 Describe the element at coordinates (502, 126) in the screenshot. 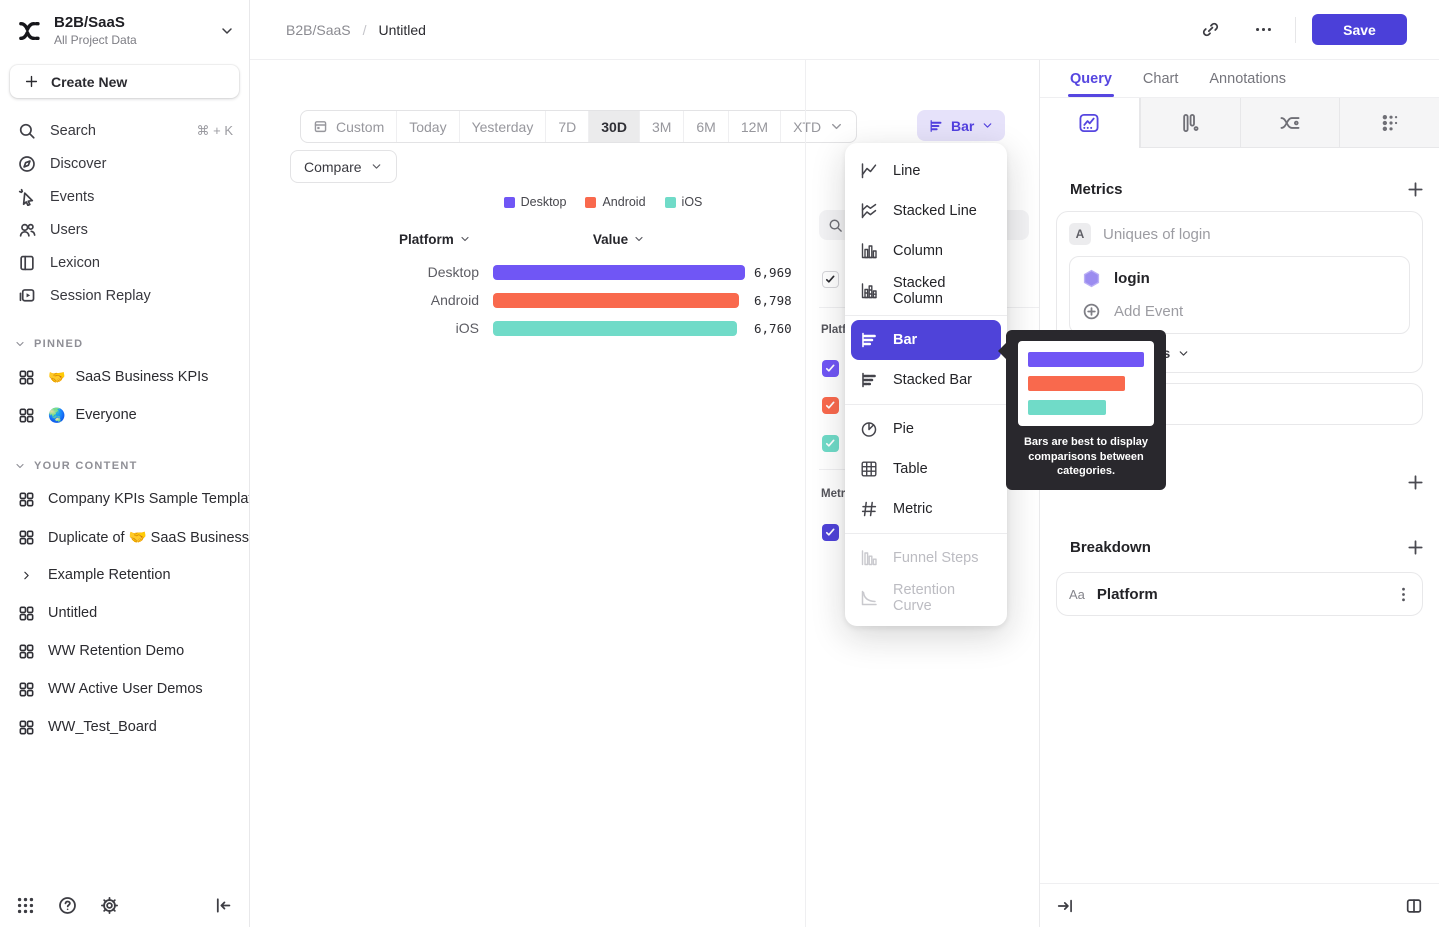

I see `range-yesterday: Yesterday` at that location.